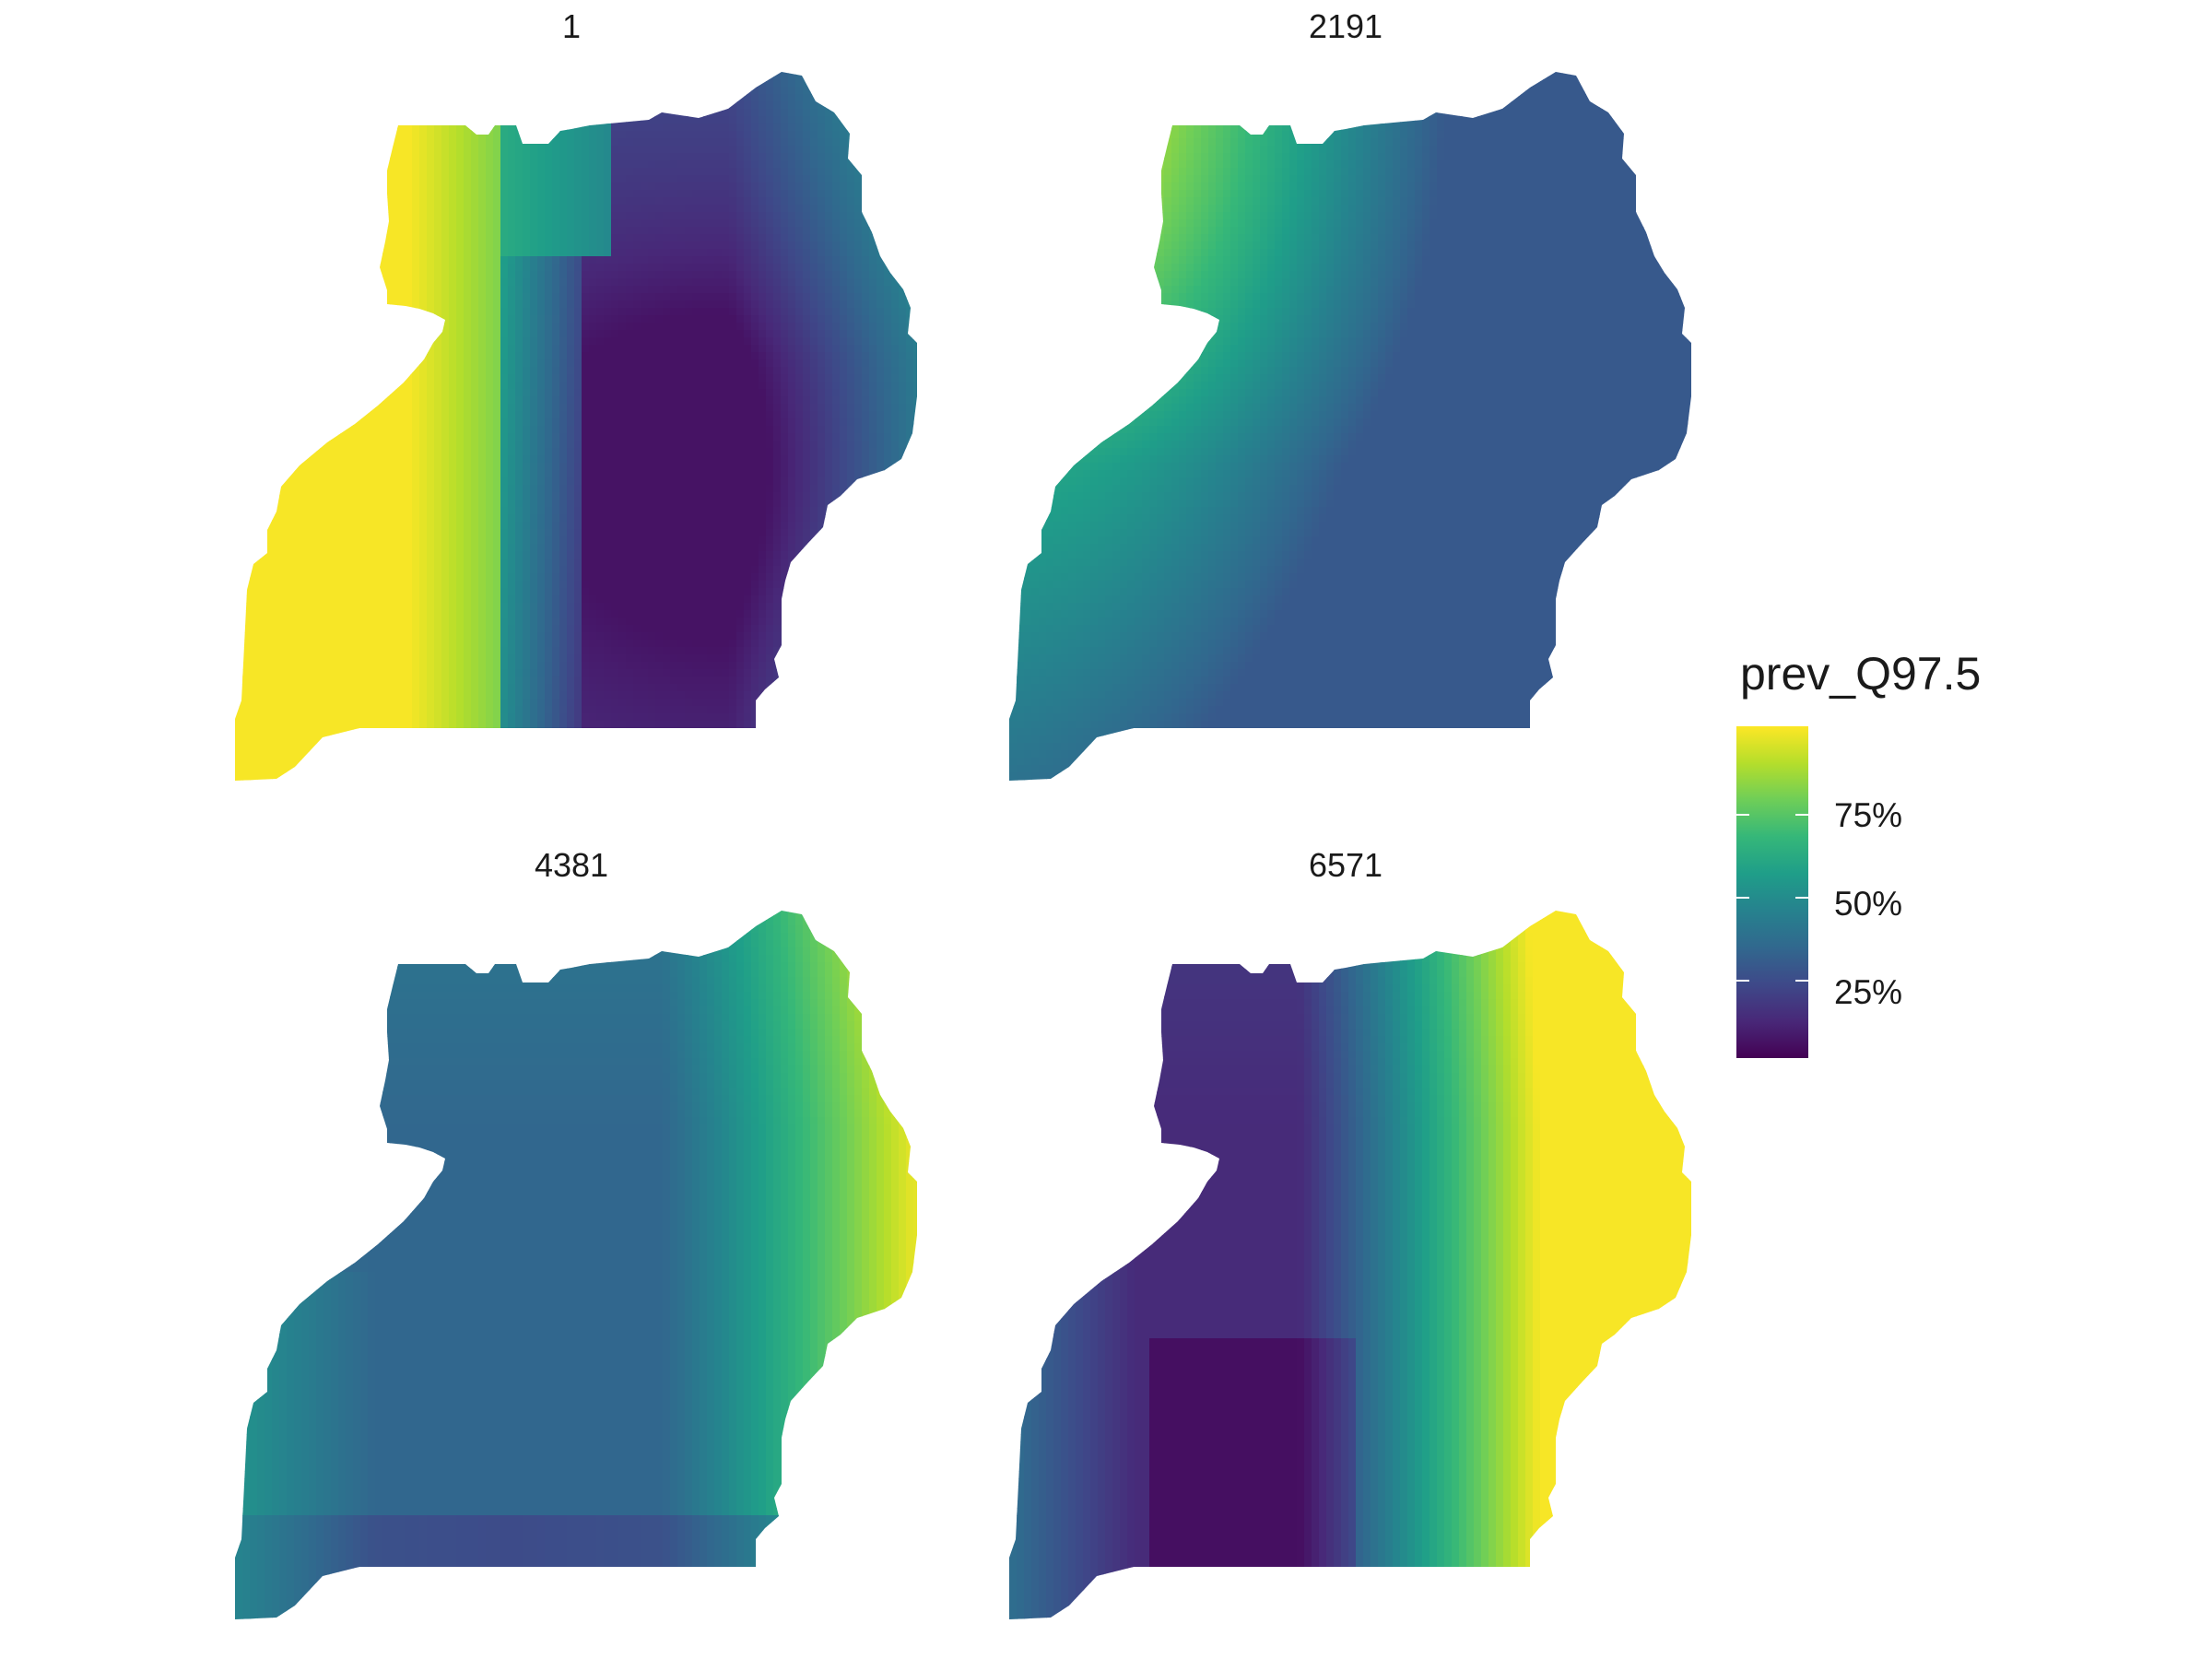 The width and height of the screenshot is (2212, 1659). Describe the element at coordinates (1860, 673) in the screenshot. I see `legend-title: prev_Q97.5` at that location.